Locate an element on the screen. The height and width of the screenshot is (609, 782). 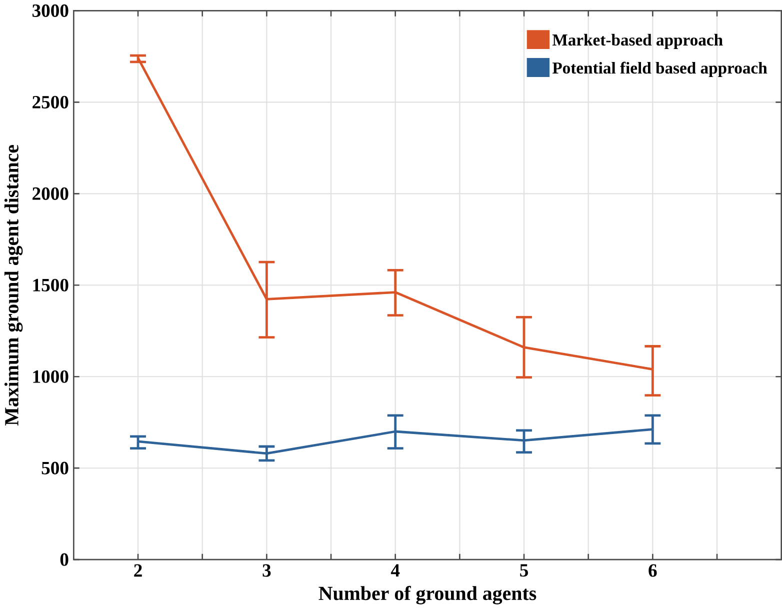
x-tick-label: 6 is located at coordinates (652, 570).